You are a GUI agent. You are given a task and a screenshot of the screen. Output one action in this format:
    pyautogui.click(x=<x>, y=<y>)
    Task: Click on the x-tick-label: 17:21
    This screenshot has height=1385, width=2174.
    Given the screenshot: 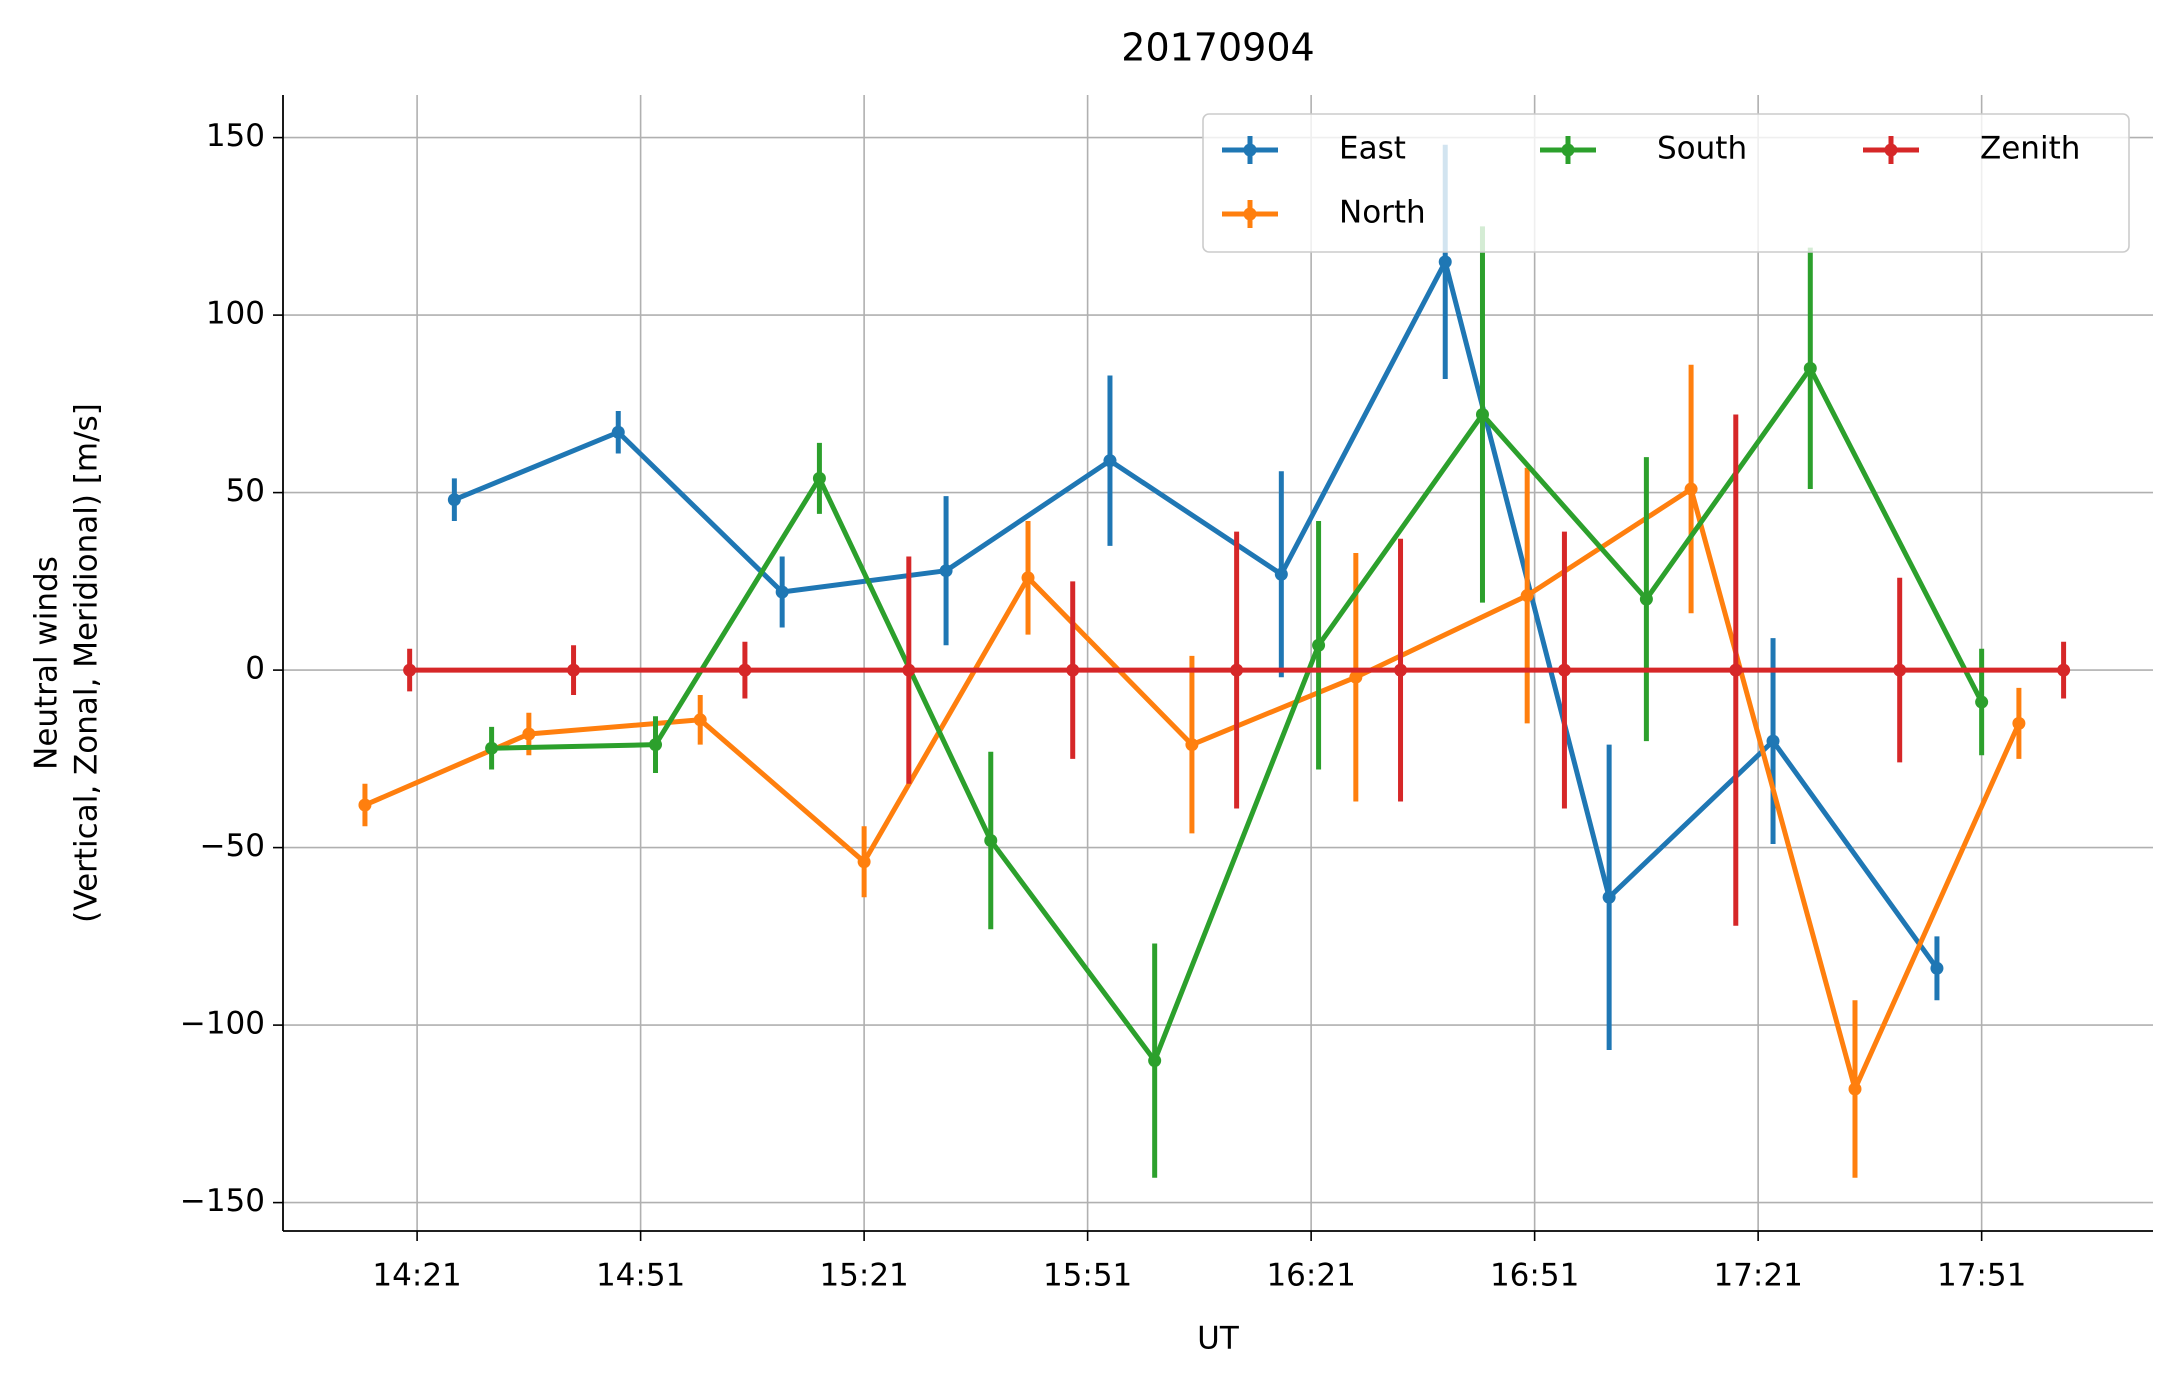 What is the action you would take?
    pyautogui.click(x=1757, y=1276)
    